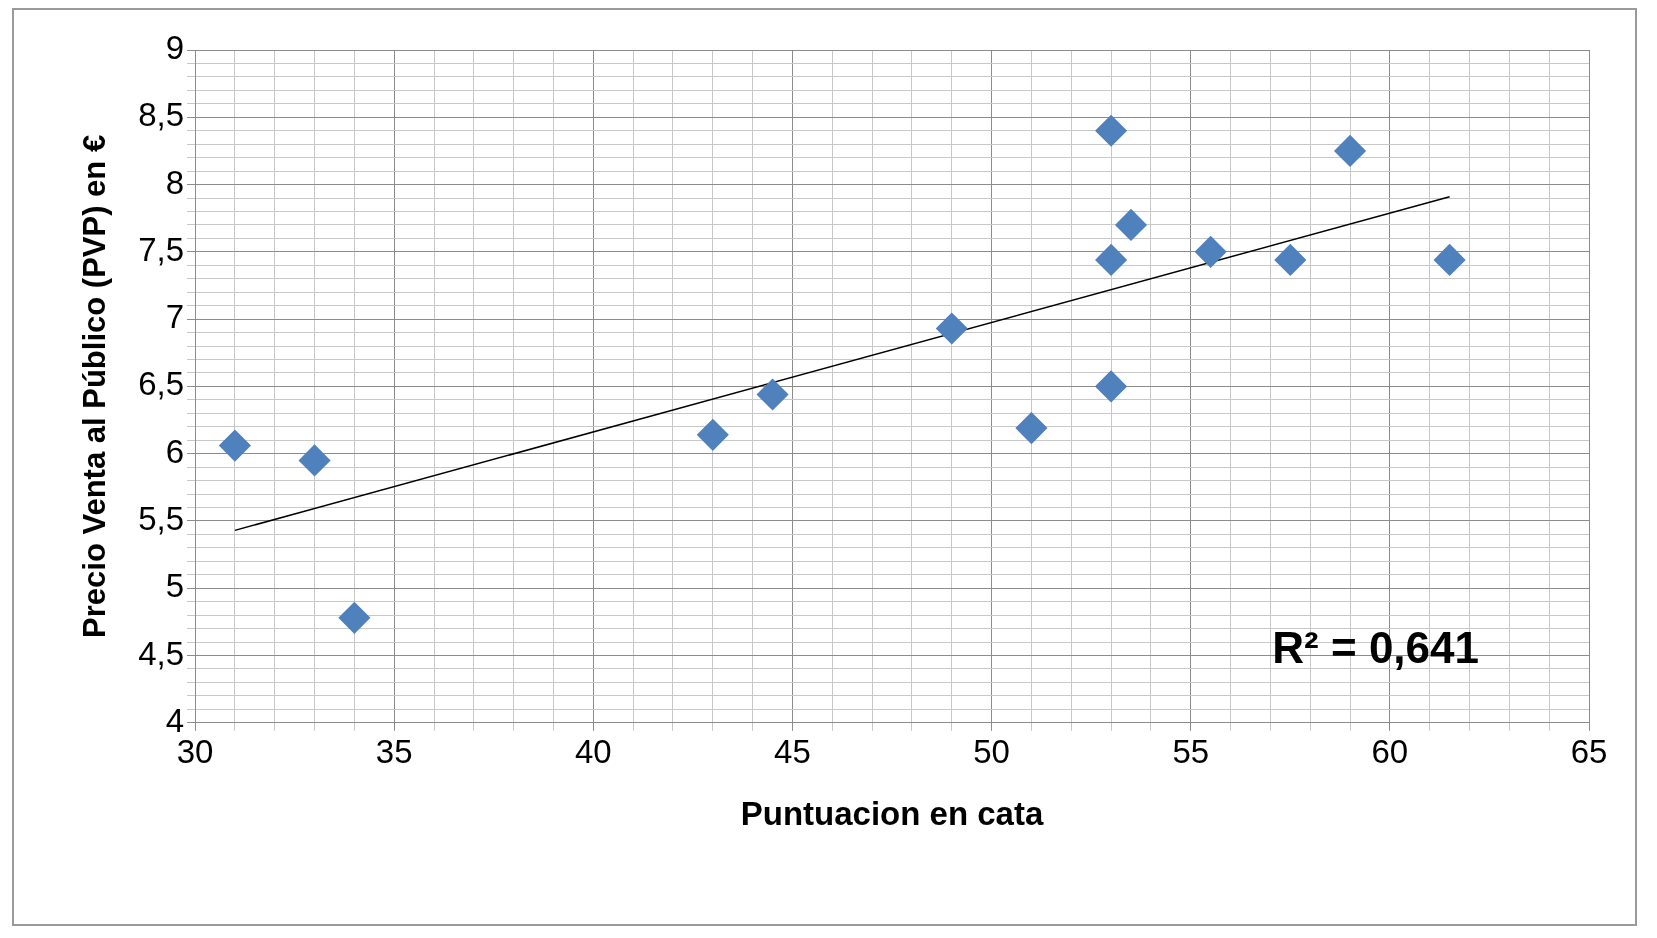 The image size is (1657, 938). What do you see at coordinates (1589, 751) in the screenshot?
I see `x-tick-label: 65` at bounding box center [1589, 751].